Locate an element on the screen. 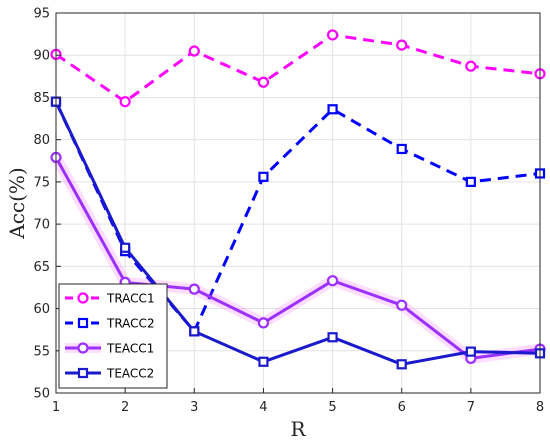 The image size is (550, 442). legend-item-tracc2: TRACC2 is located at coordinates (110, 324).